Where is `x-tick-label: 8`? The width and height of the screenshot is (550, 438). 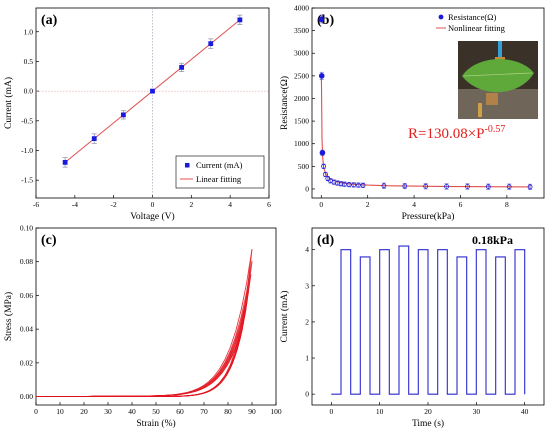 x-tick-label: 8 is located at coordinates (507, 204).